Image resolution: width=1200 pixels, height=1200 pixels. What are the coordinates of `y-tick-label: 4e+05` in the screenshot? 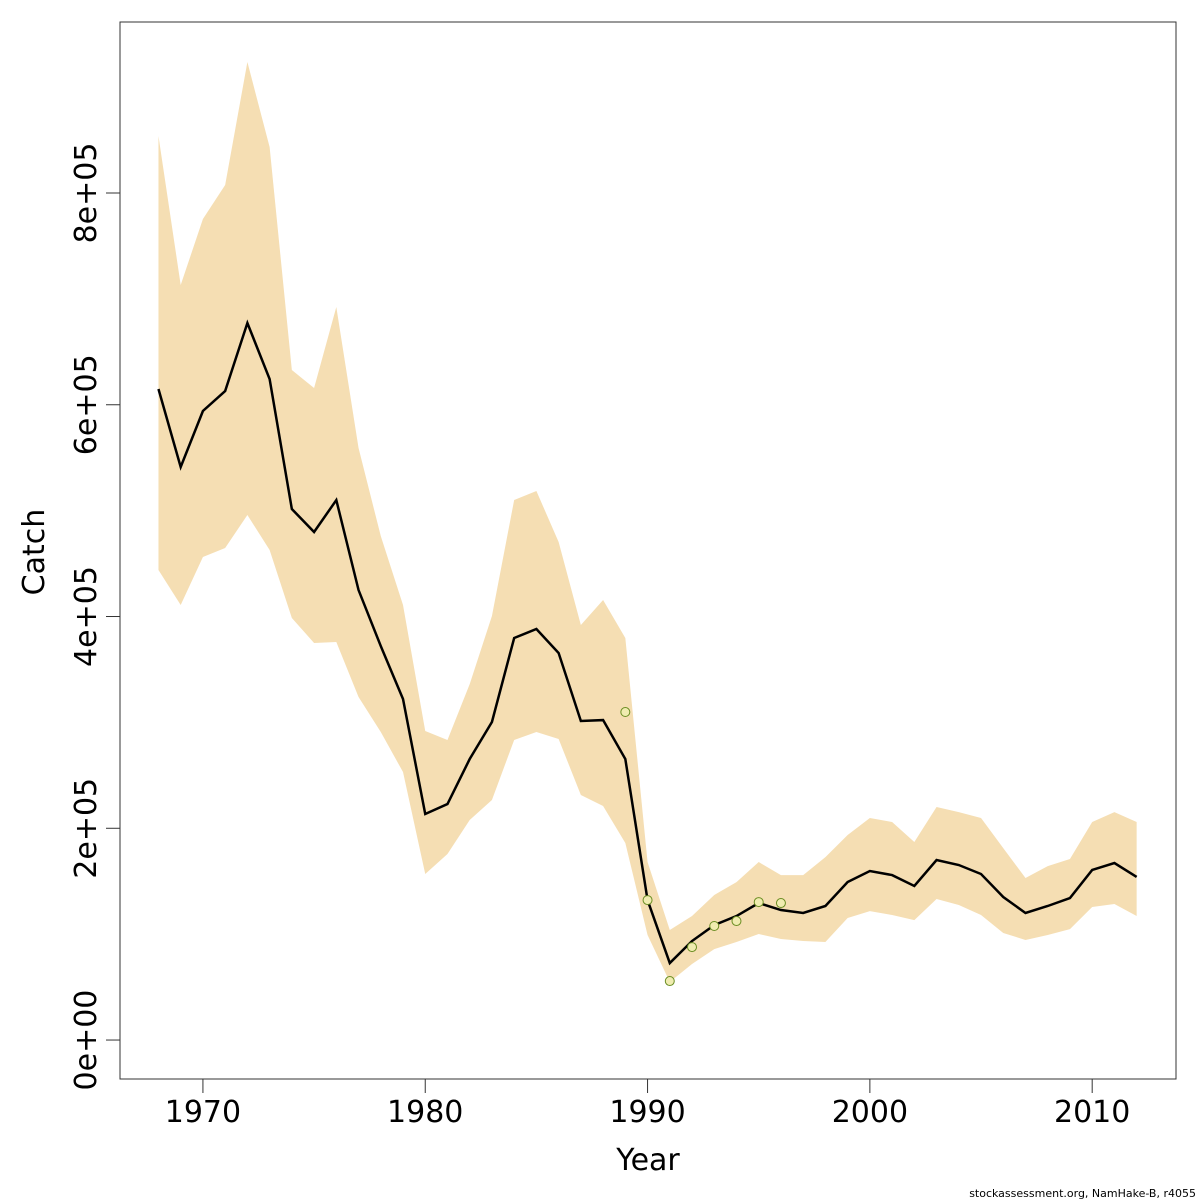 It's located at (86, 616).